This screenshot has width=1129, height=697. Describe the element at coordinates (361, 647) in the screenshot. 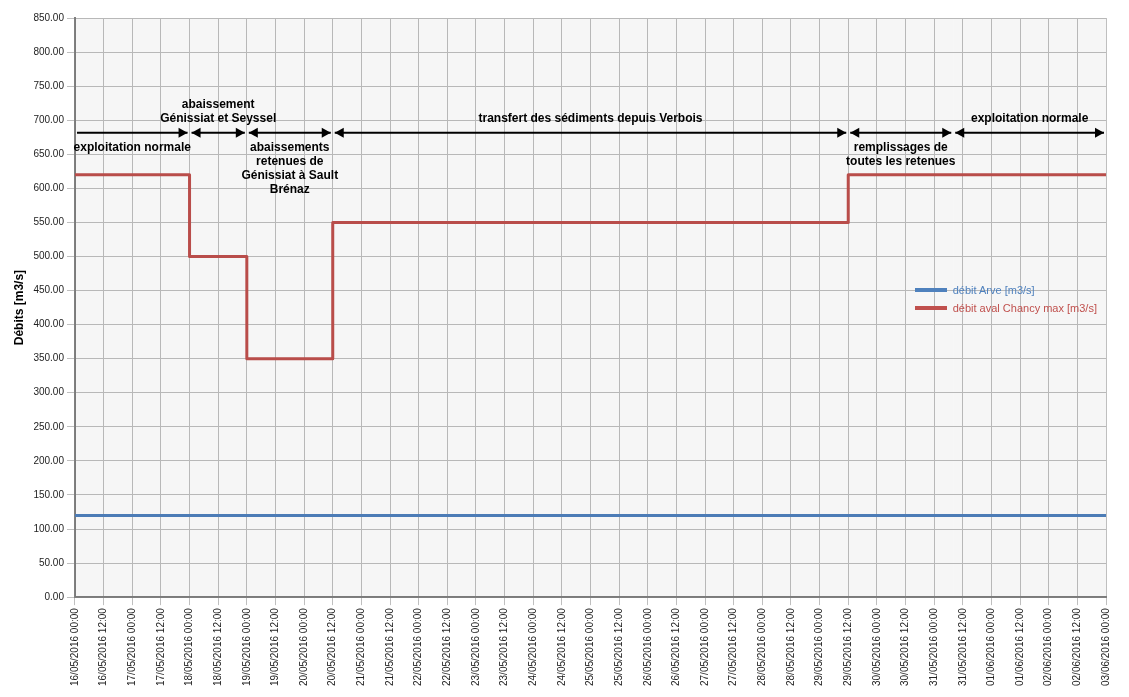

I see `x-tick-label: 21/05/2016 00:00` at that location.